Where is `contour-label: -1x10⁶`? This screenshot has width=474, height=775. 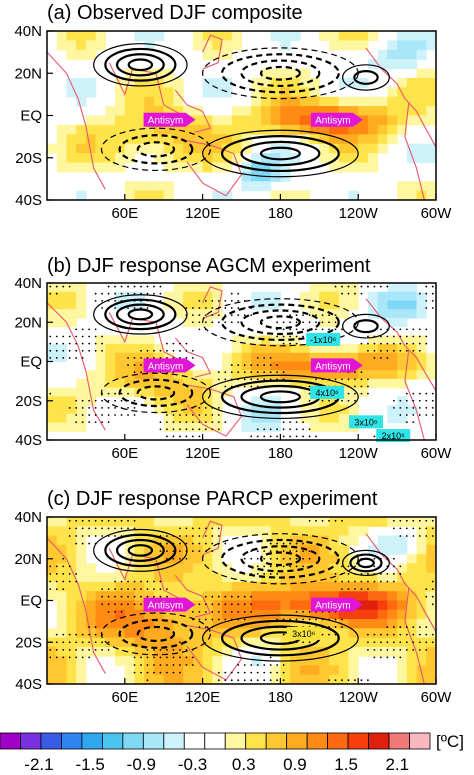 contour-label: -1x10⁶ is located at coordinates (323, 340).